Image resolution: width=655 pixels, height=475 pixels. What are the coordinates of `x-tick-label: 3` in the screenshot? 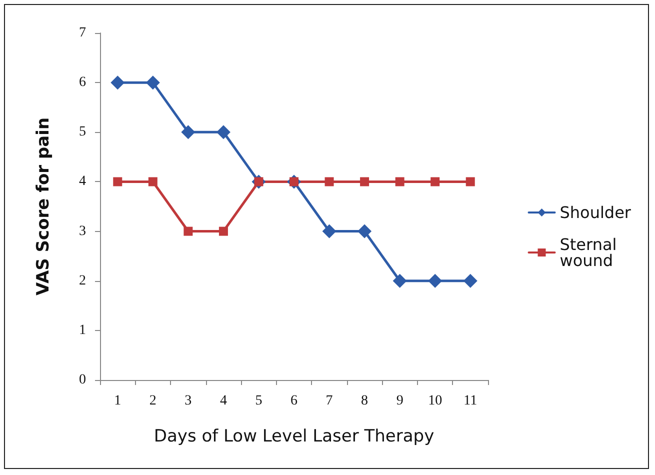 It's located at (188, 401).